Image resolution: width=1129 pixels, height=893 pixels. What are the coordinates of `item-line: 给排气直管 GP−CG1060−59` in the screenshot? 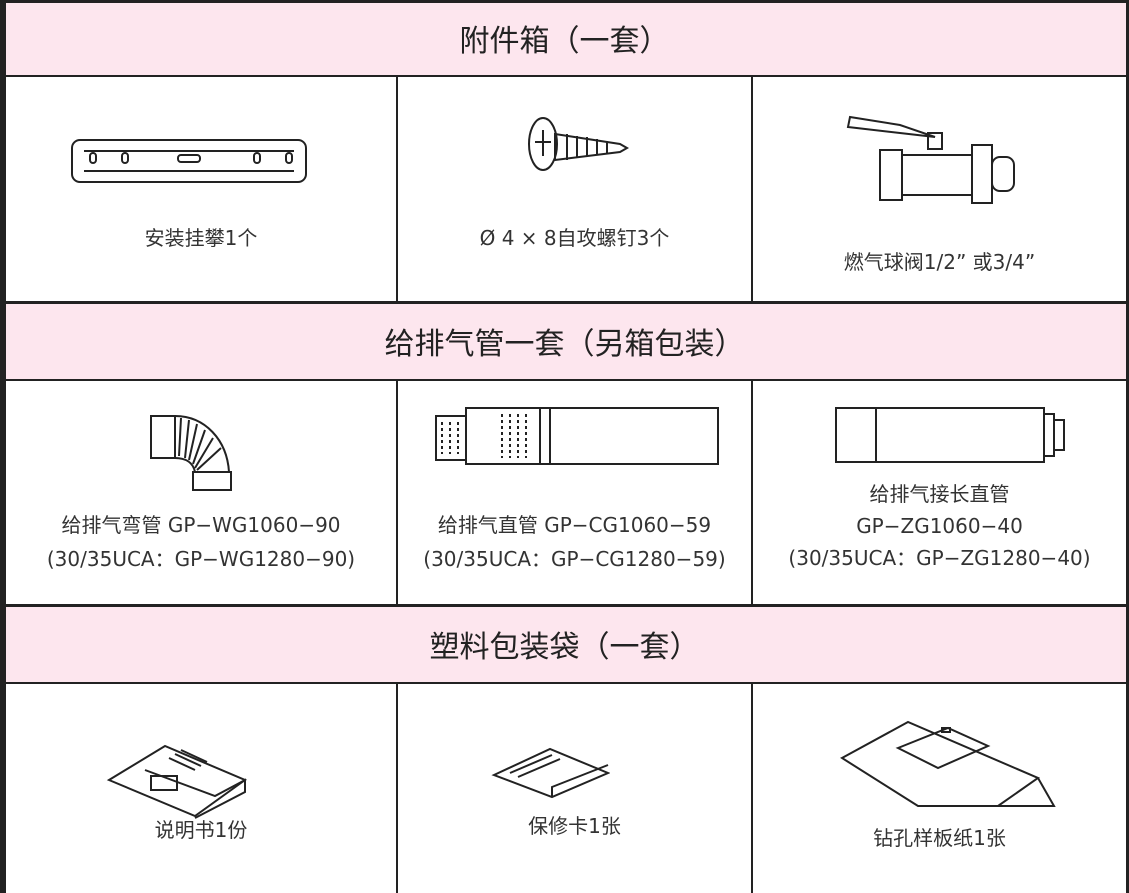 It's located at (574, 525).